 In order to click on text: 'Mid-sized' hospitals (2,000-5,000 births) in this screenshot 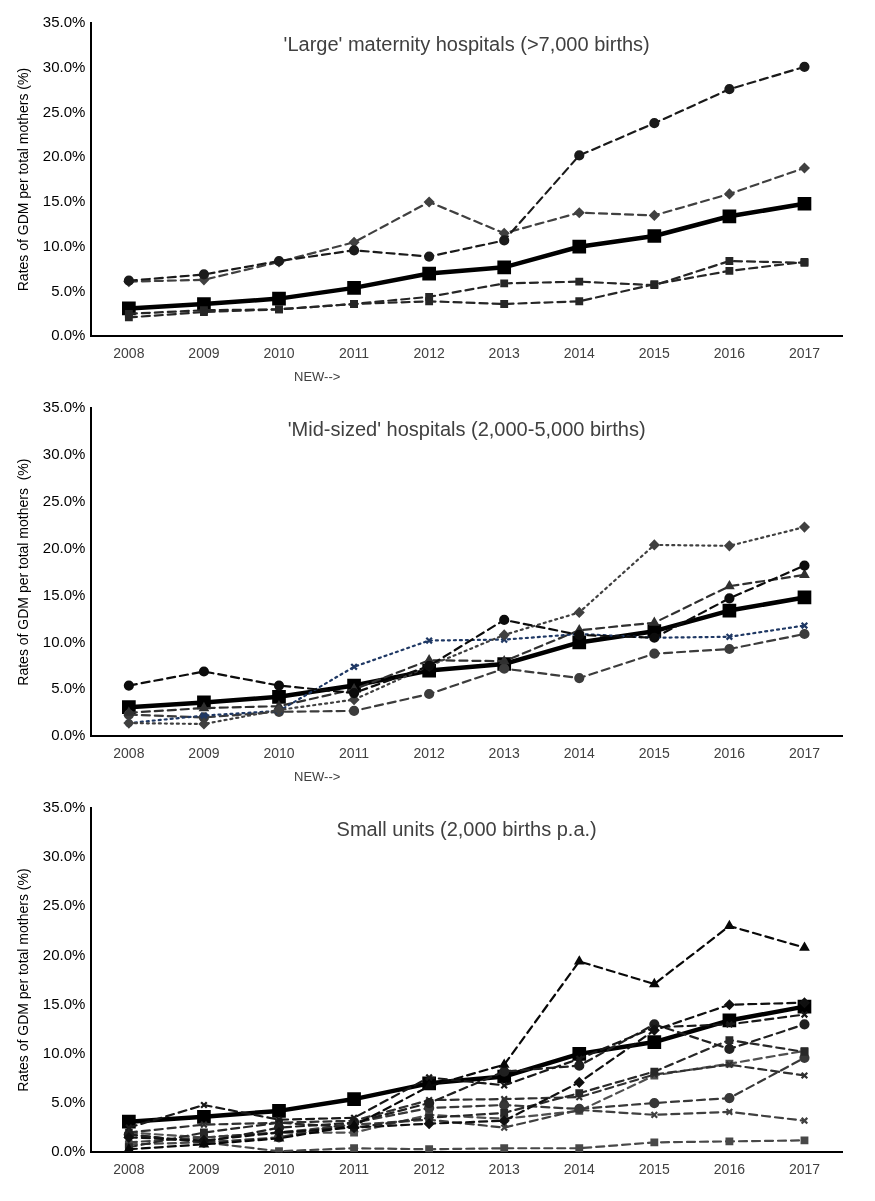, I will do `click(466, 428)`.